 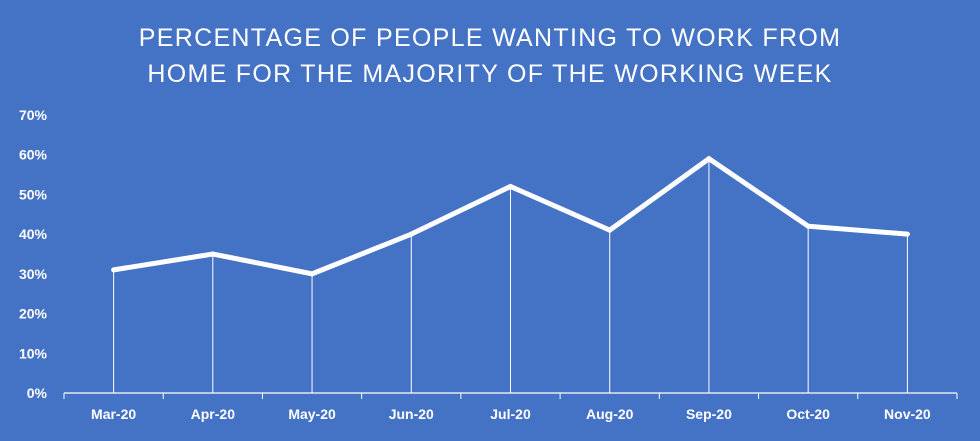 I want to click on x-tick-label: Aug-20, so click(x=610, y=414).